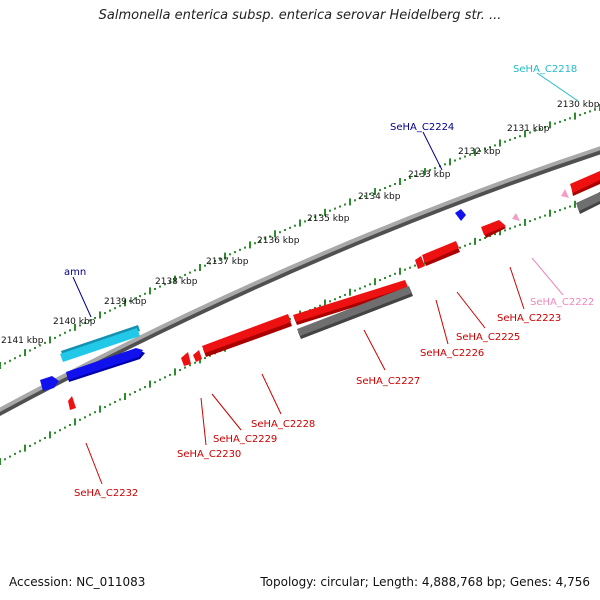  Describe the element at coordinates (488, 337) in the screenshot. I see `gene-label-SeHA_C2225: SeHA_C2225` at that location.